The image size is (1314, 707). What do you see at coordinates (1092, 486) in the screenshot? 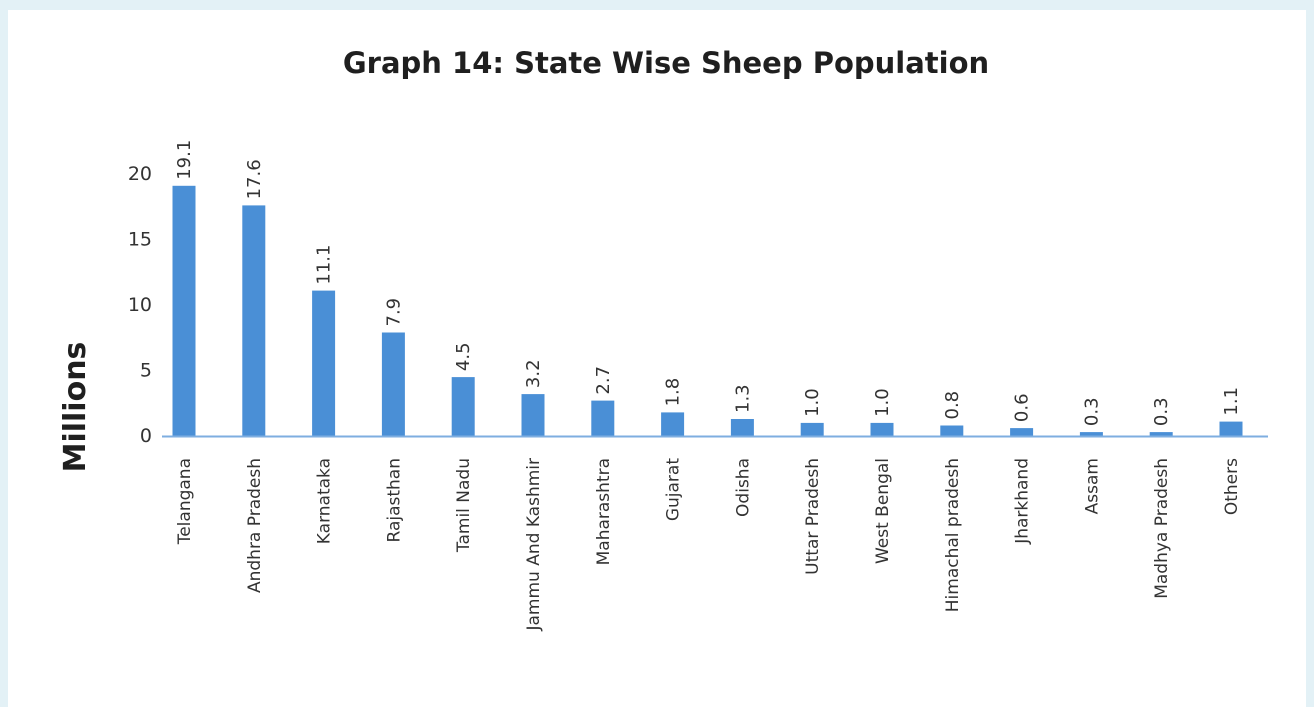
I see `category-label: Assam` at bounding box center [1092, 486].